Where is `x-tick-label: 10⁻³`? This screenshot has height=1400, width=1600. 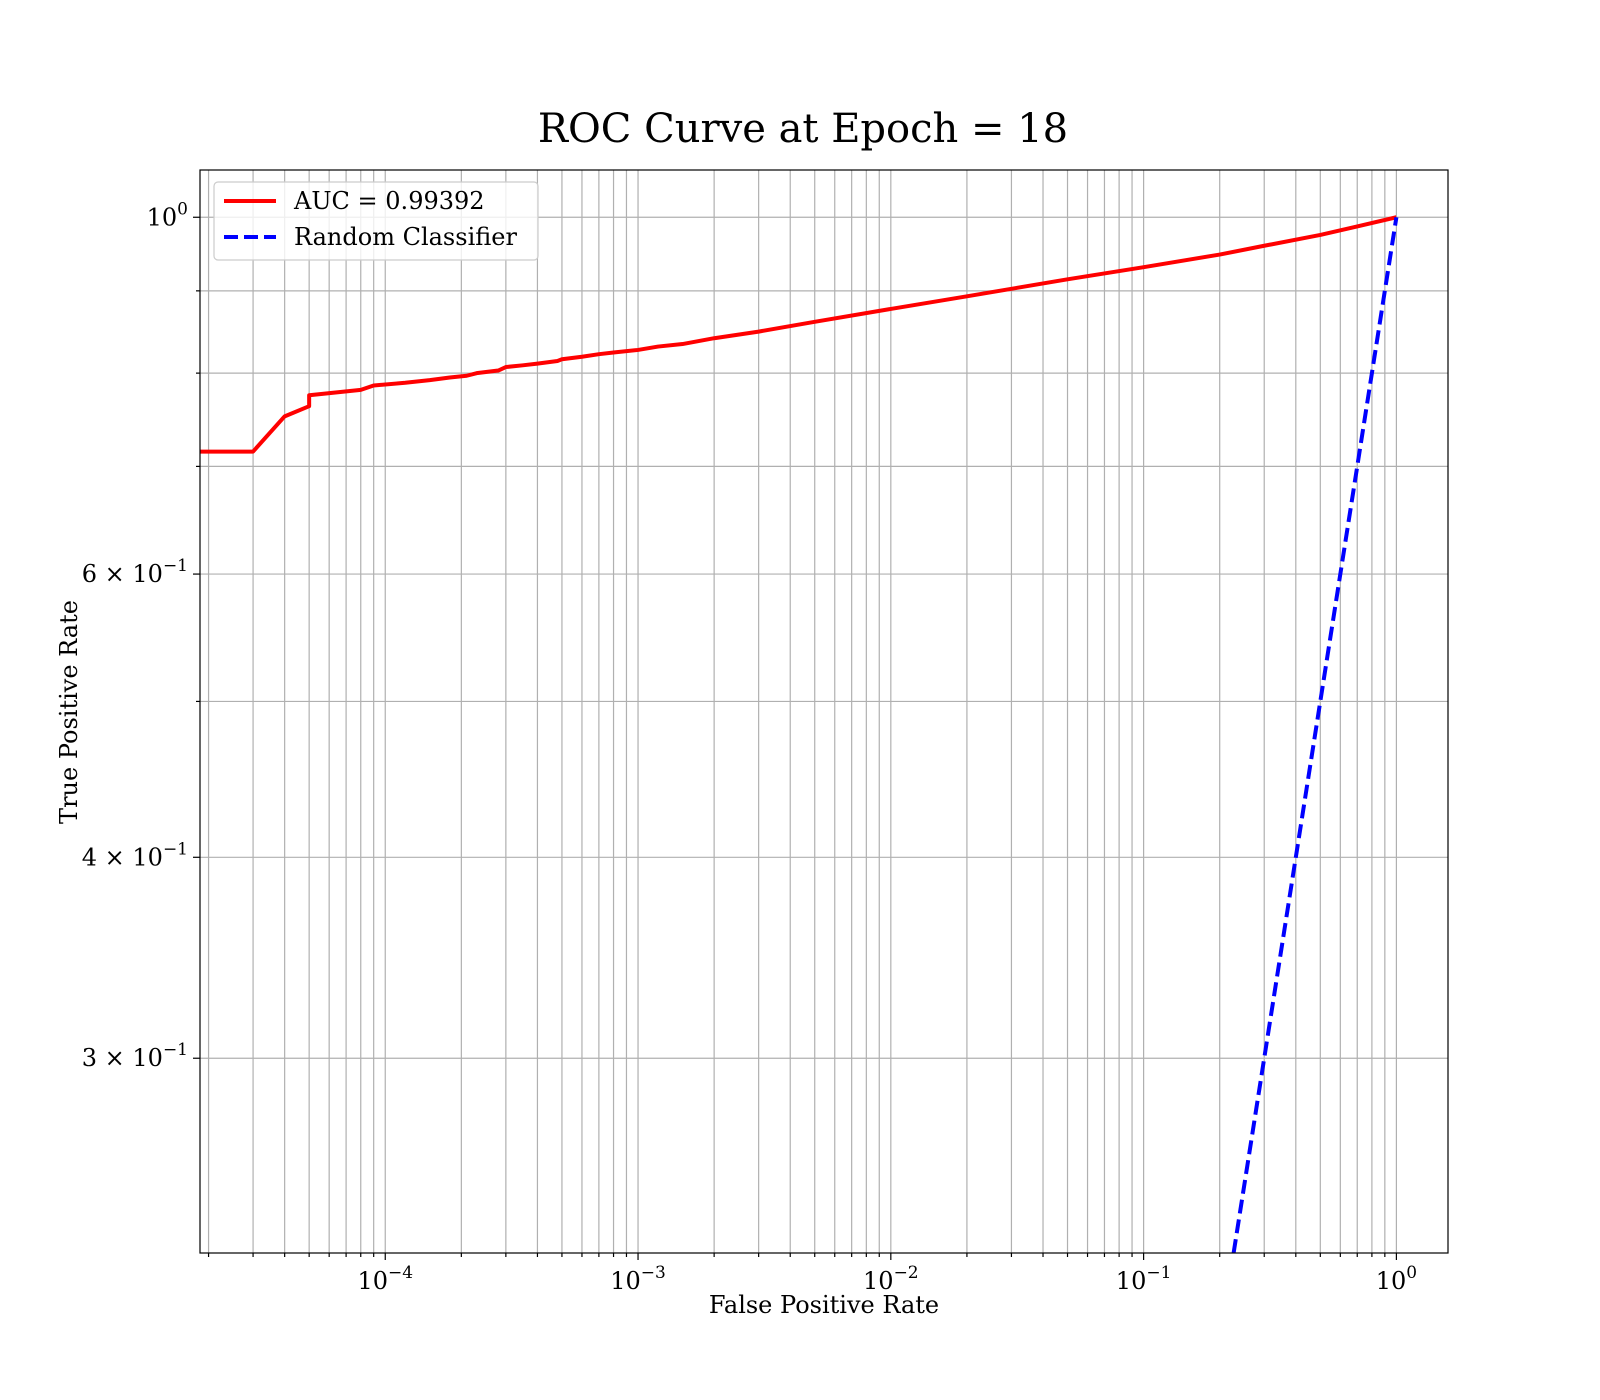
x-tick-label: 10⁻³ is located at coordinates (638, 1279).